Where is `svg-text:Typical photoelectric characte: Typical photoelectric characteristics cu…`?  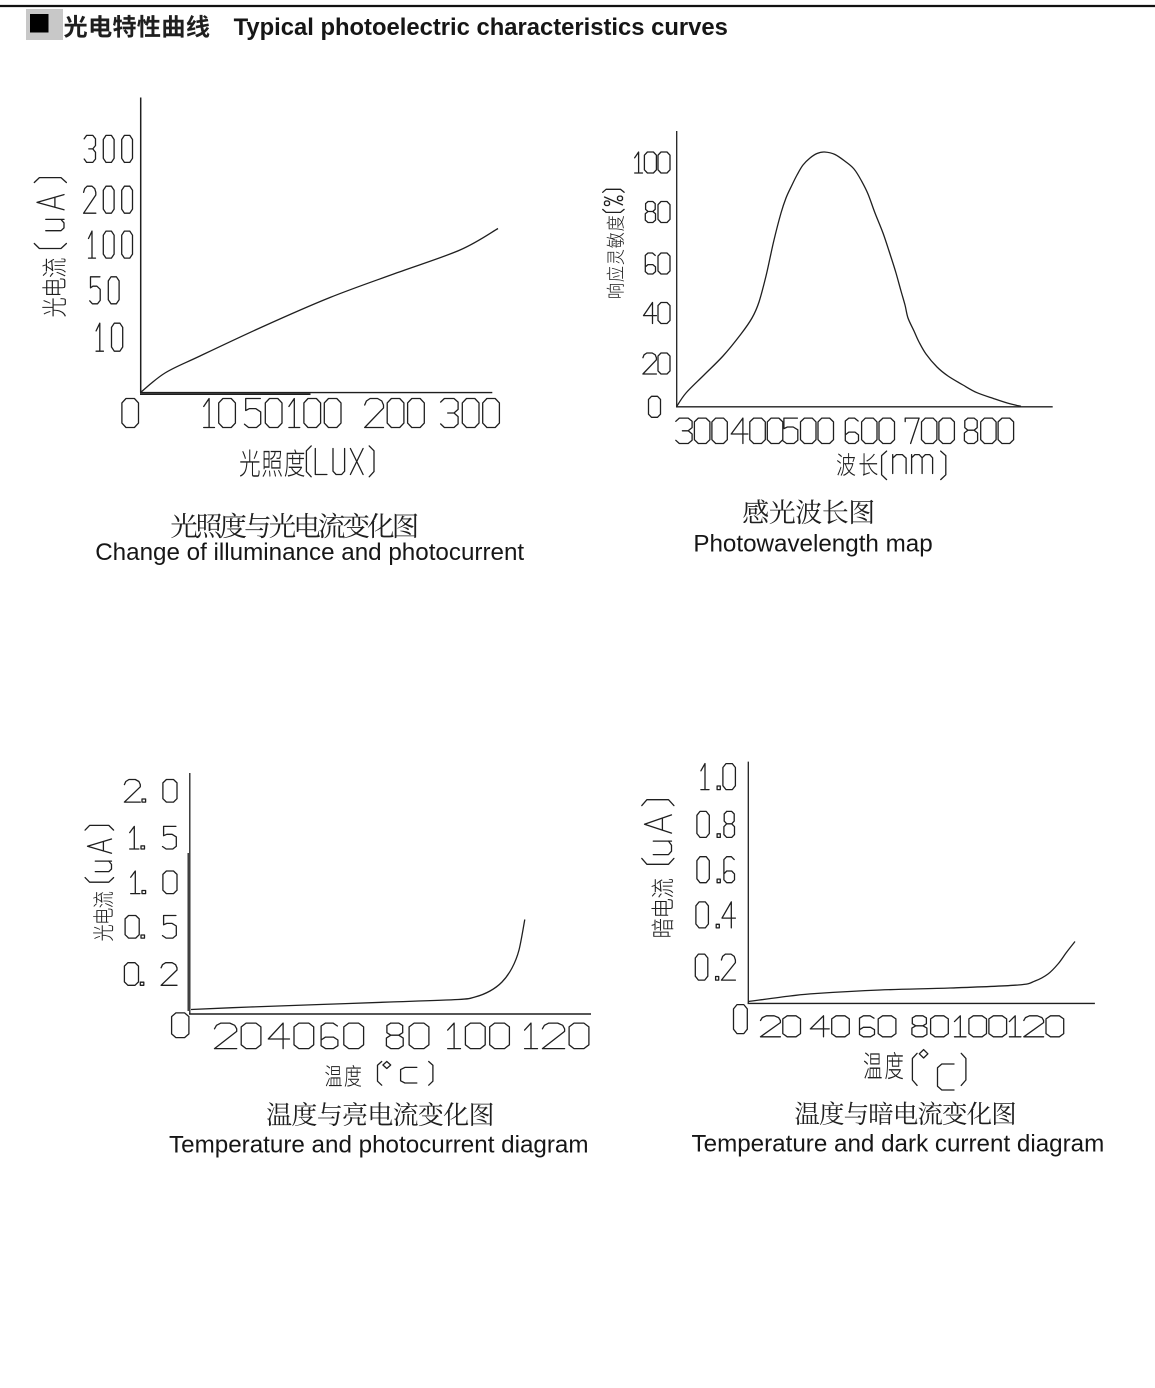
svg-text:Typical photoelectric characte: Typical photoelectric characteristics cu… is located at coordinates (481, 27).